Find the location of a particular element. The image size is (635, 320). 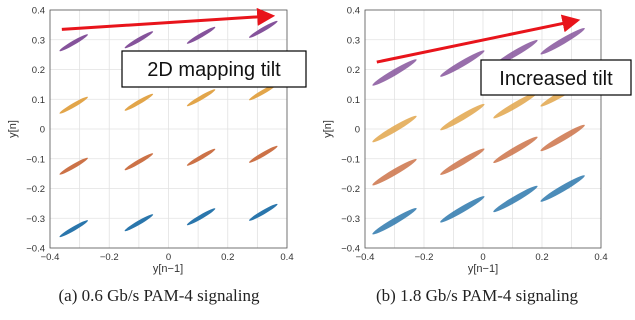

caption-b: (b) 1.8 Gb/s PAM-4 signaling is located at coordinates (477, 295).